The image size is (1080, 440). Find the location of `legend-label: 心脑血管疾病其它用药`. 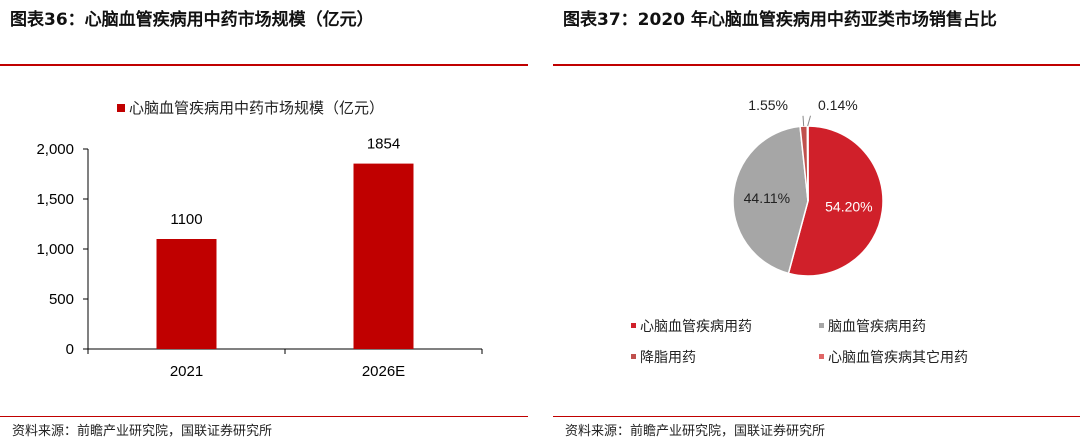

legend-label: 心脑血管疾病其它用药 is located at coordinates (898, 357).